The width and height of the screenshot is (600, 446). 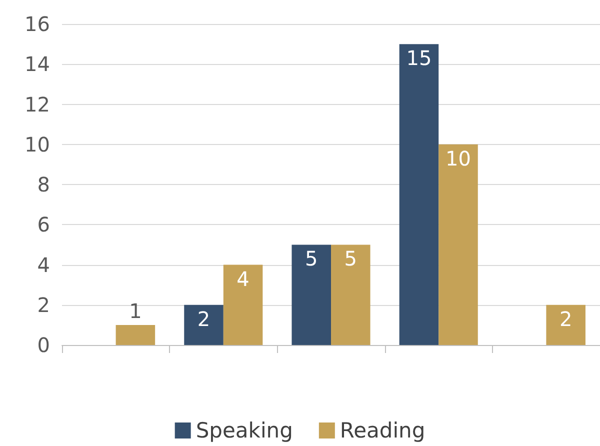 I want to click on data-label: 4, so click(x=243, y=278).